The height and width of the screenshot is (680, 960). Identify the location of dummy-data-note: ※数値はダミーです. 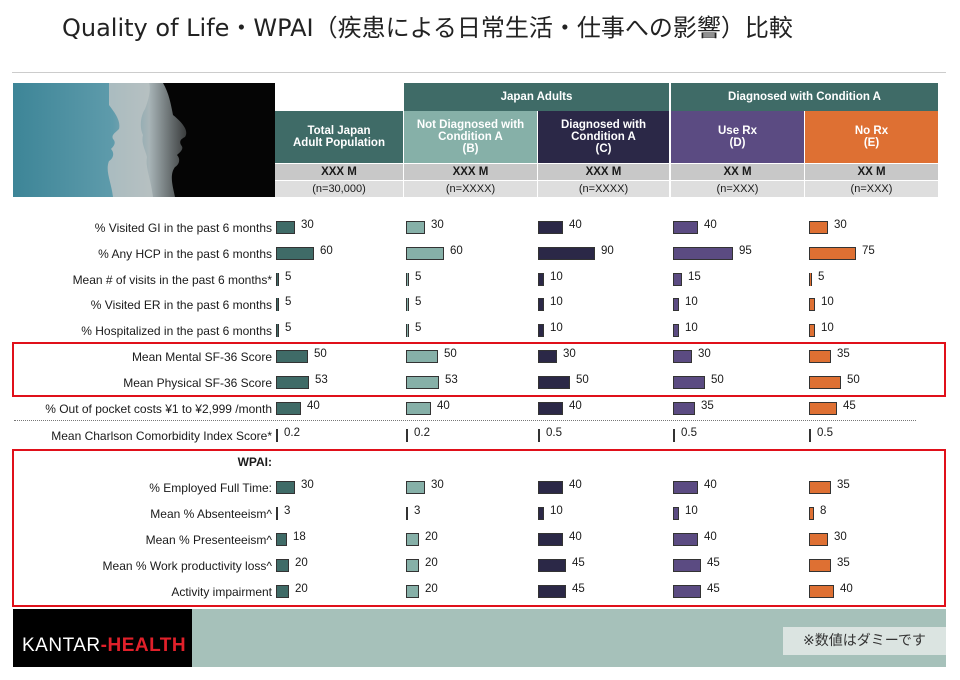
(864, 641).